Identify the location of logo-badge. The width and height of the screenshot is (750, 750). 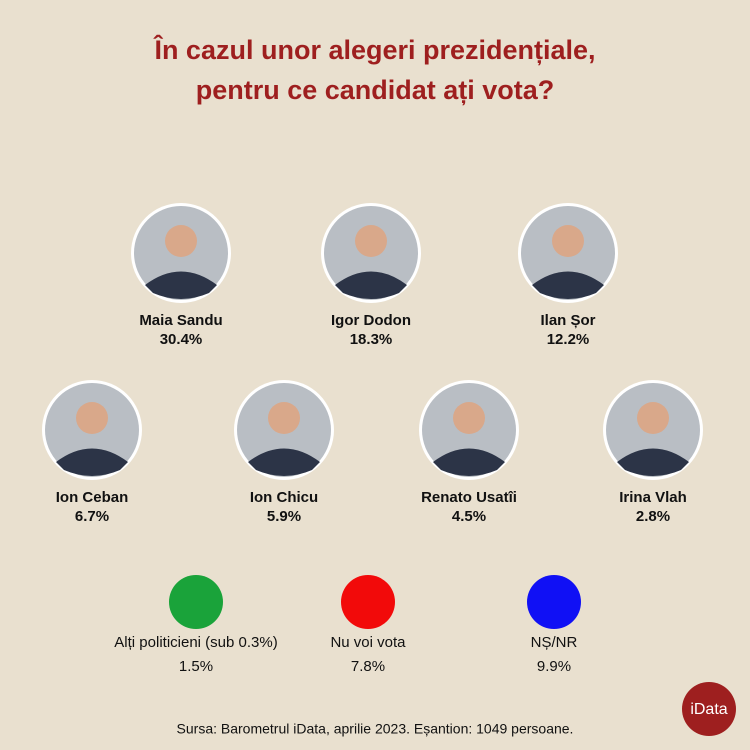
(709, 709).